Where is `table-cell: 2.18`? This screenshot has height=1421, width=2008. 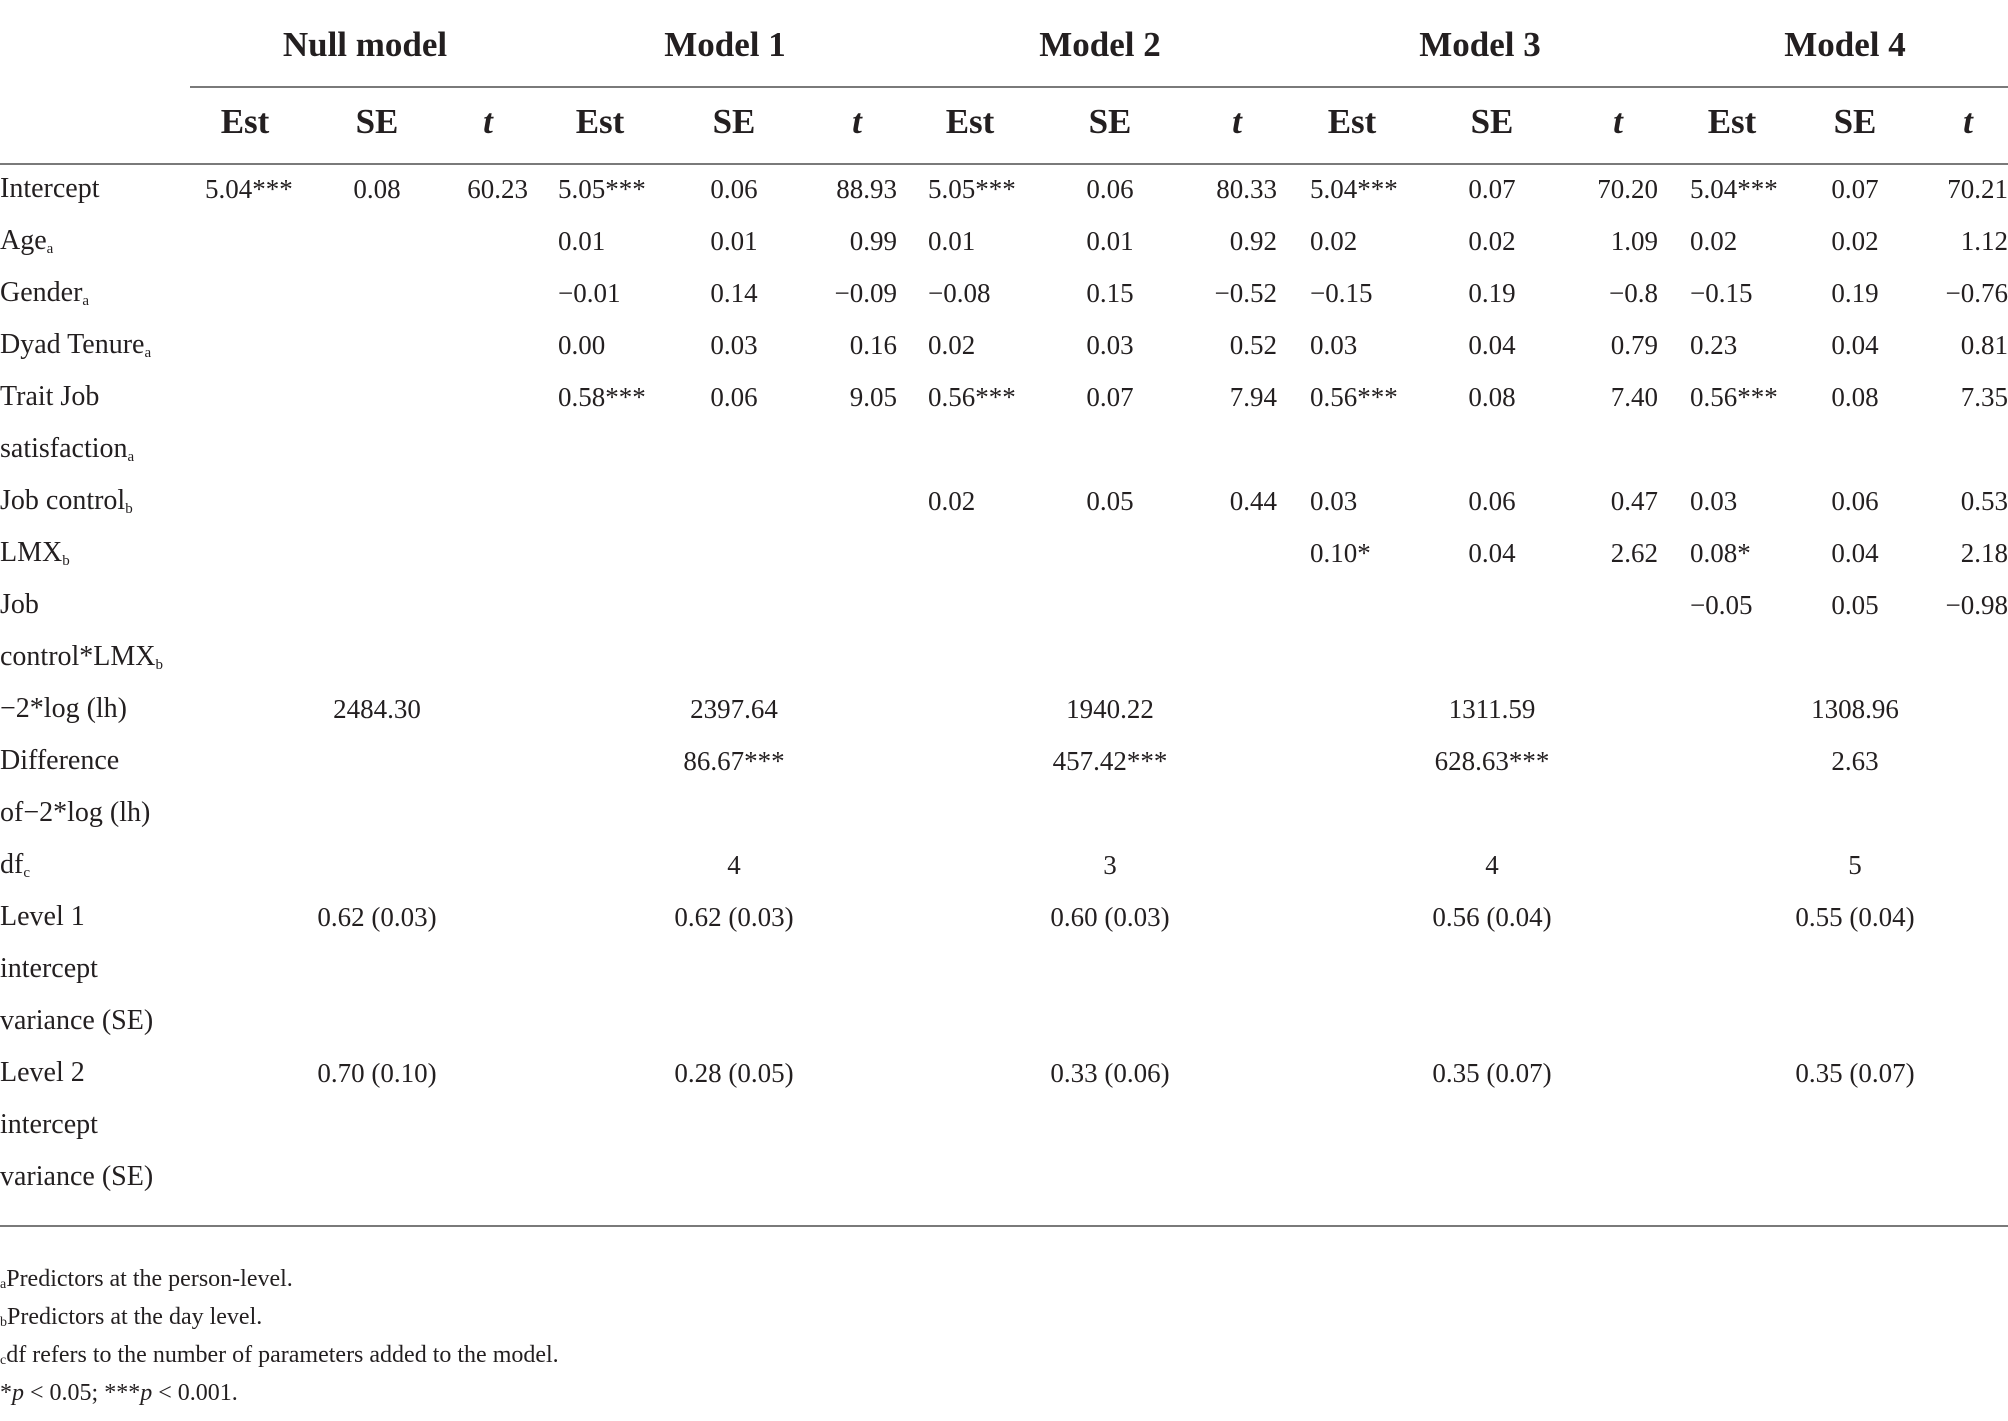 table-cell: 2.18 is located at coordinates (1984, 553).